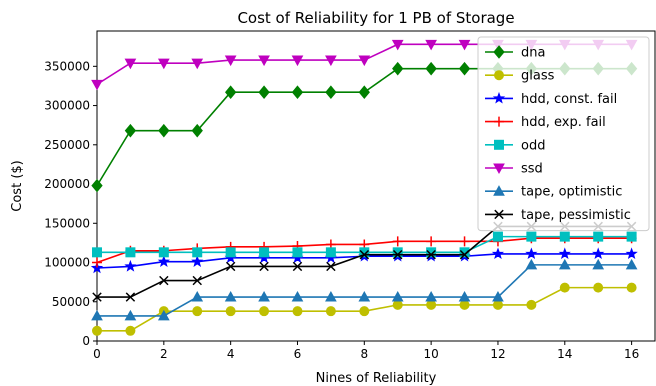 The image size is (656, 386). What do you see at coordinates (67, 184) in the screenshot?
I see `y-tick-label: 200000` at bounding box center [67, 184].